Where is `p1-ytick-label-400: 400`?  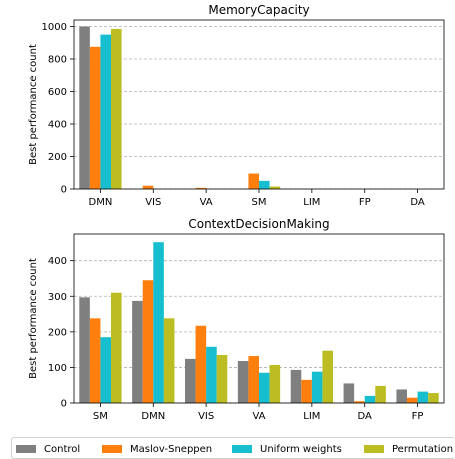
p1-ytick-label-400: 400 is located at coordinates (57, 261).